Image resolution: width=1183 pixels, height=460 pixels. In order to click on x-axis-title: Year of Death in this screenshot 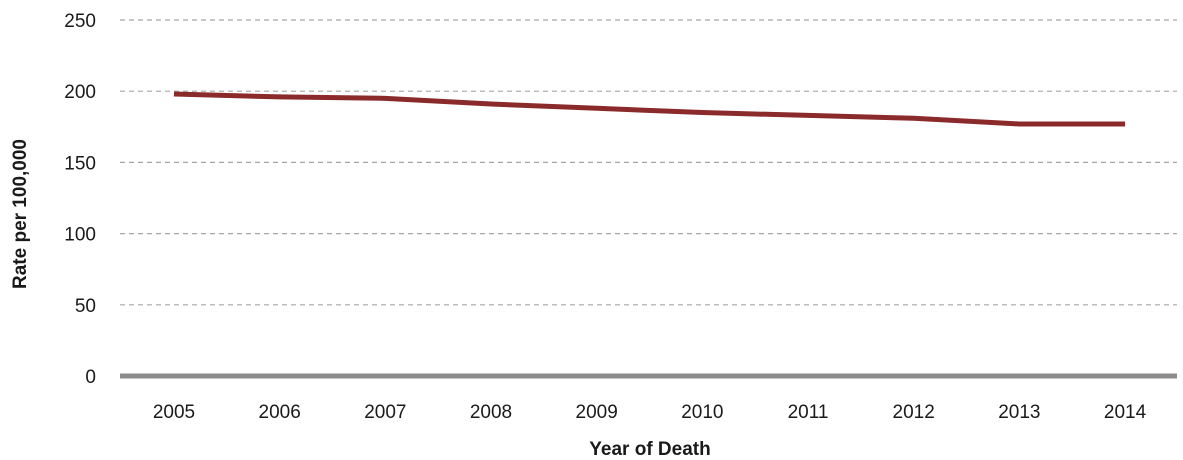, I will do `click(649, 449)`.